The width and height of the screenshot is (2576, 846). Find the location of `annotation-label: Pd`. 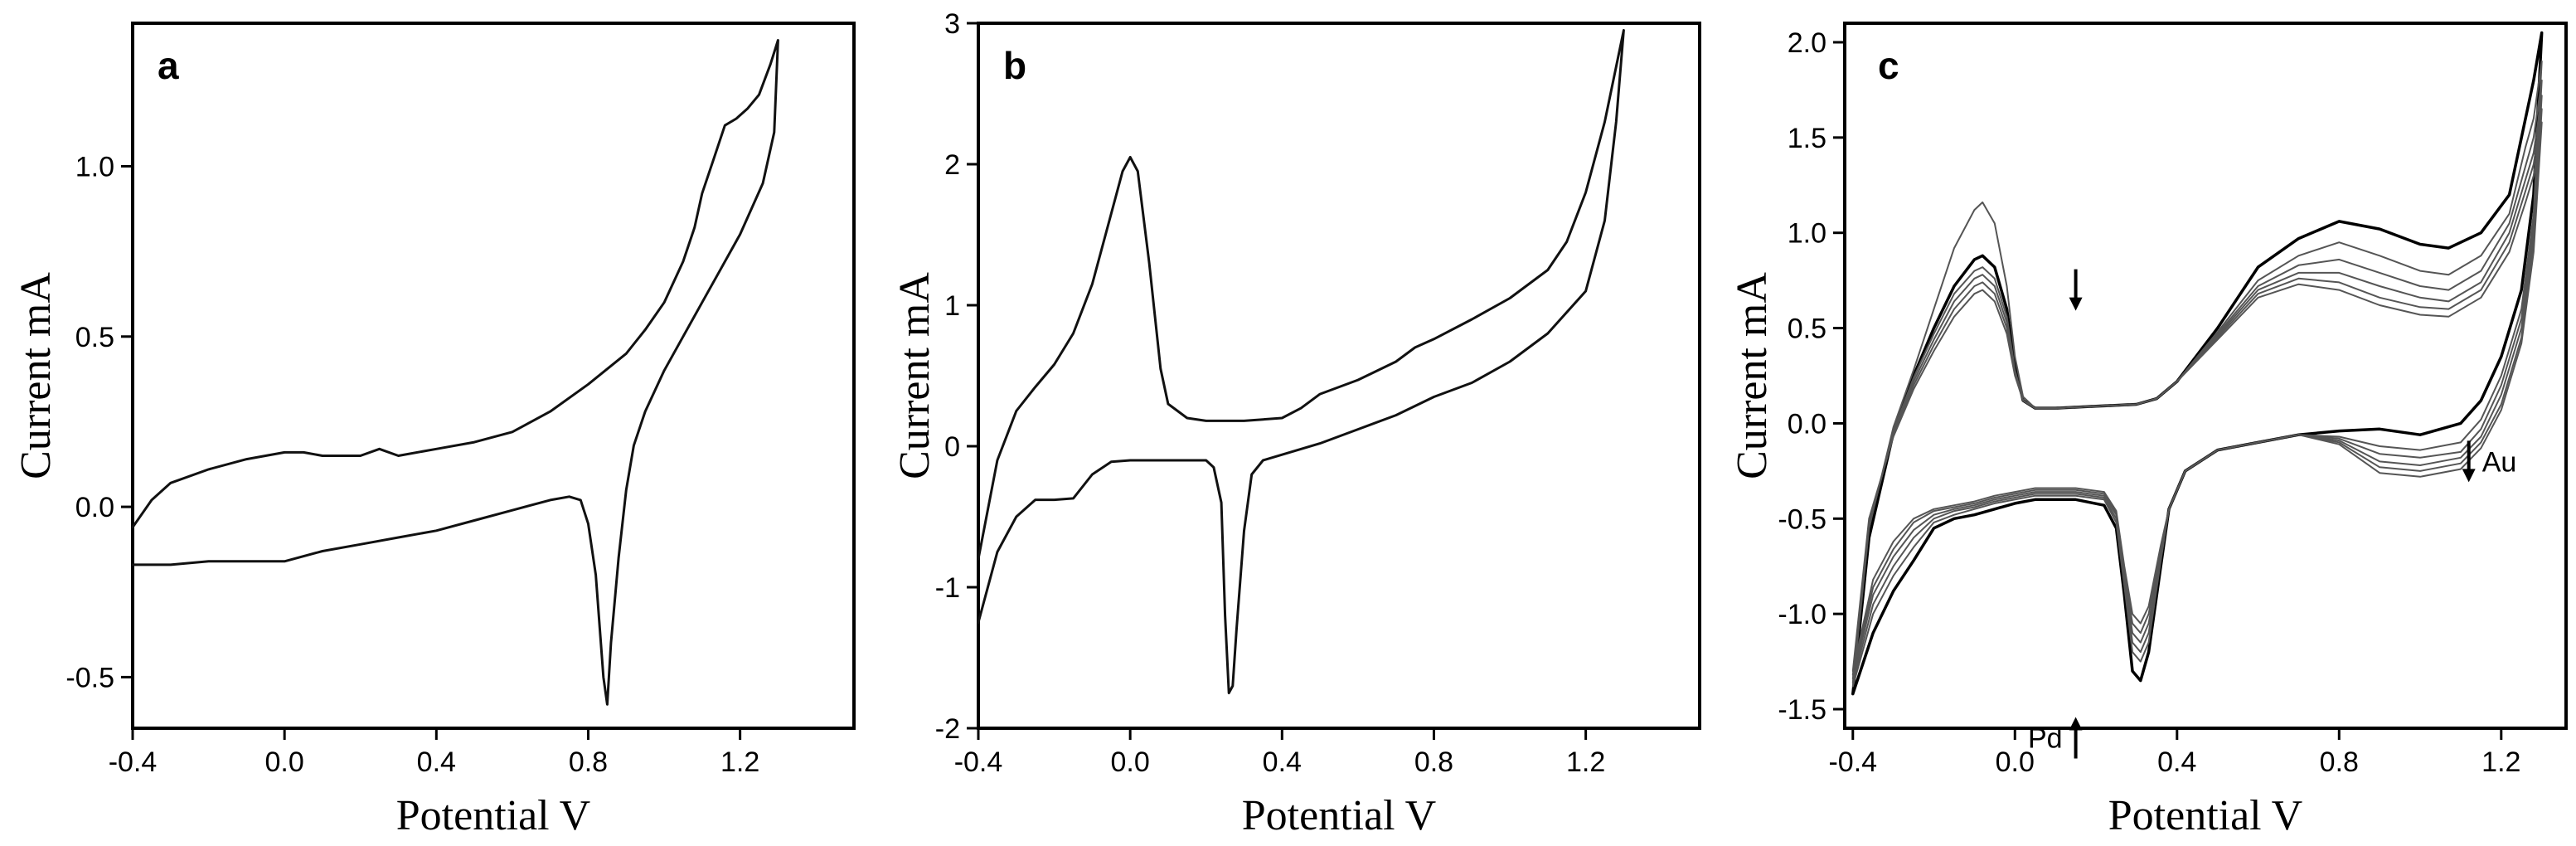

annotation-label: Pd is located at coordinates (2045, 738).